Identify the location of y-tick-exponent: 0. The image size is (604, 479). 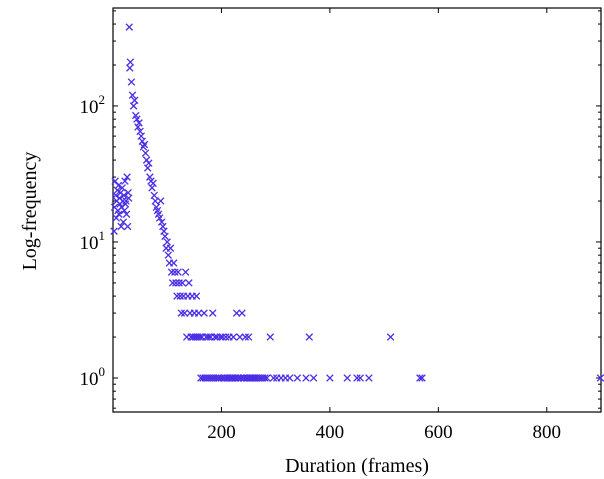
(102, 371).